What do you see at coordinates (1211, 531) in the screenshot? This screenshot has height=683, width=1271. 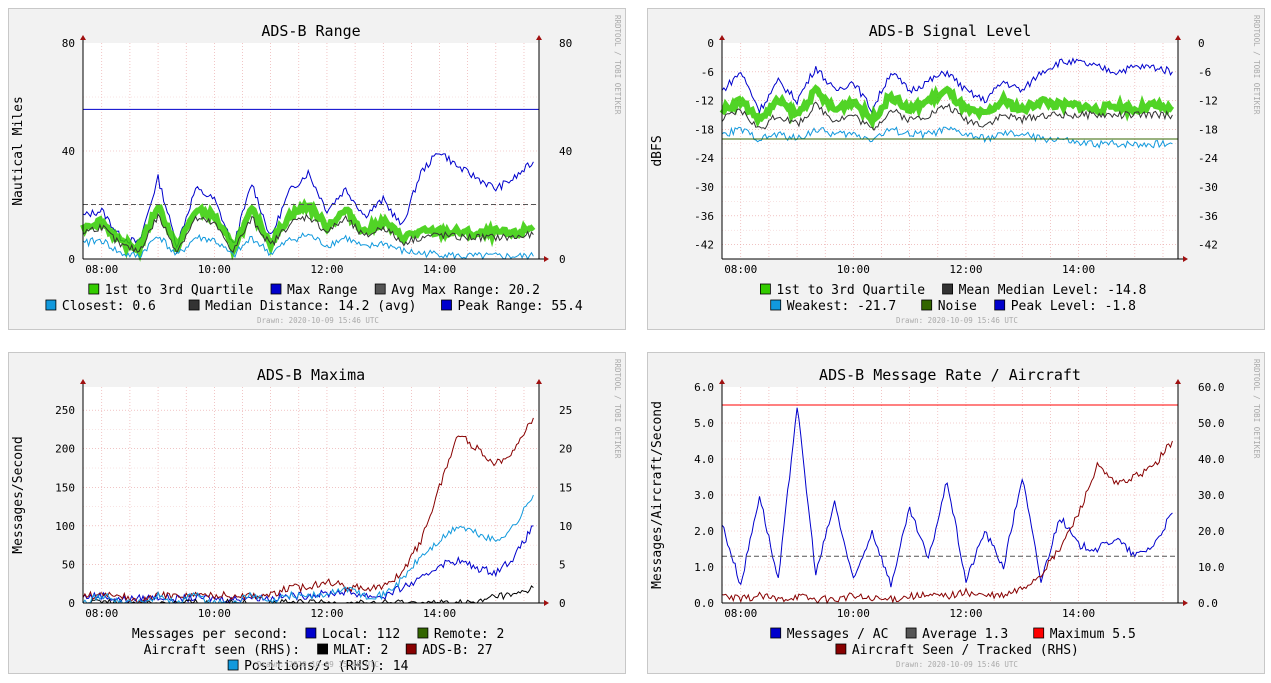 I see `y2-axis-tick-label: 20.0` at bounding box center [1211, 531].